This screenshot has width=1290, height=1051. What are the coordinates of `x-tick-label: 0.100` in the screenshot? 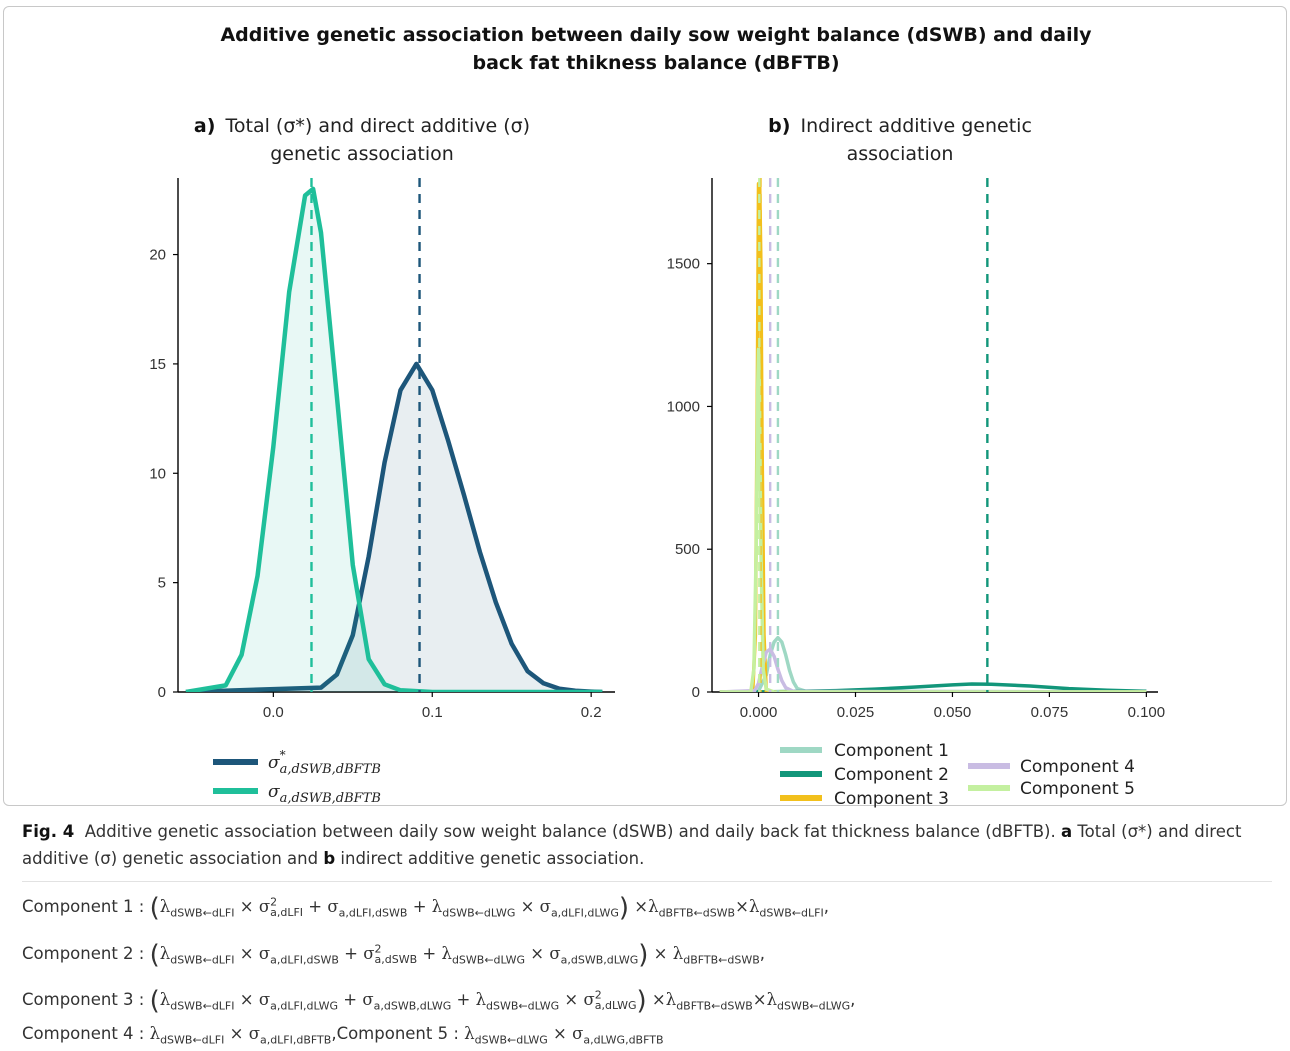 It's located at (1147, 712).